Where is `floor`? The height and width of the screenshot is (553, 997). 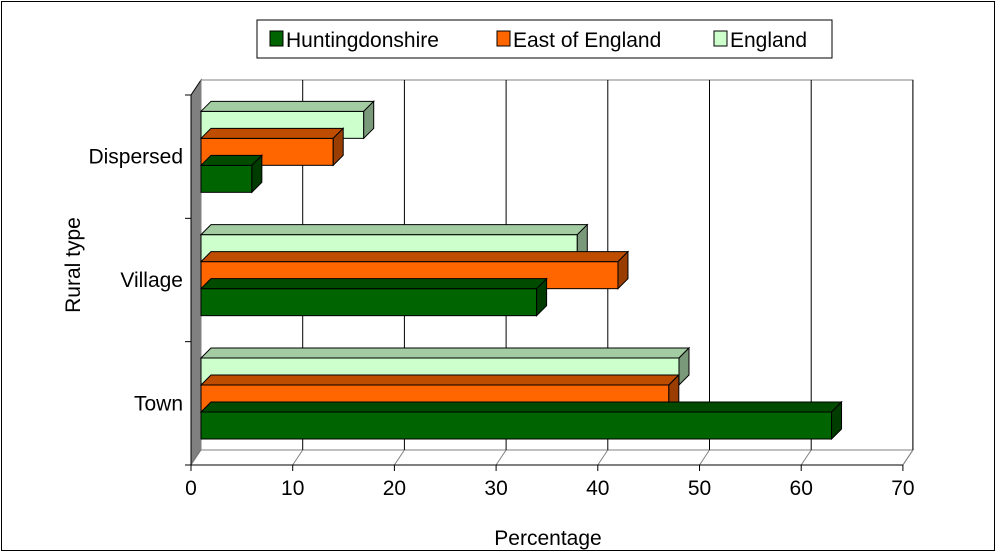
floor is located at coordinates (552, 457).